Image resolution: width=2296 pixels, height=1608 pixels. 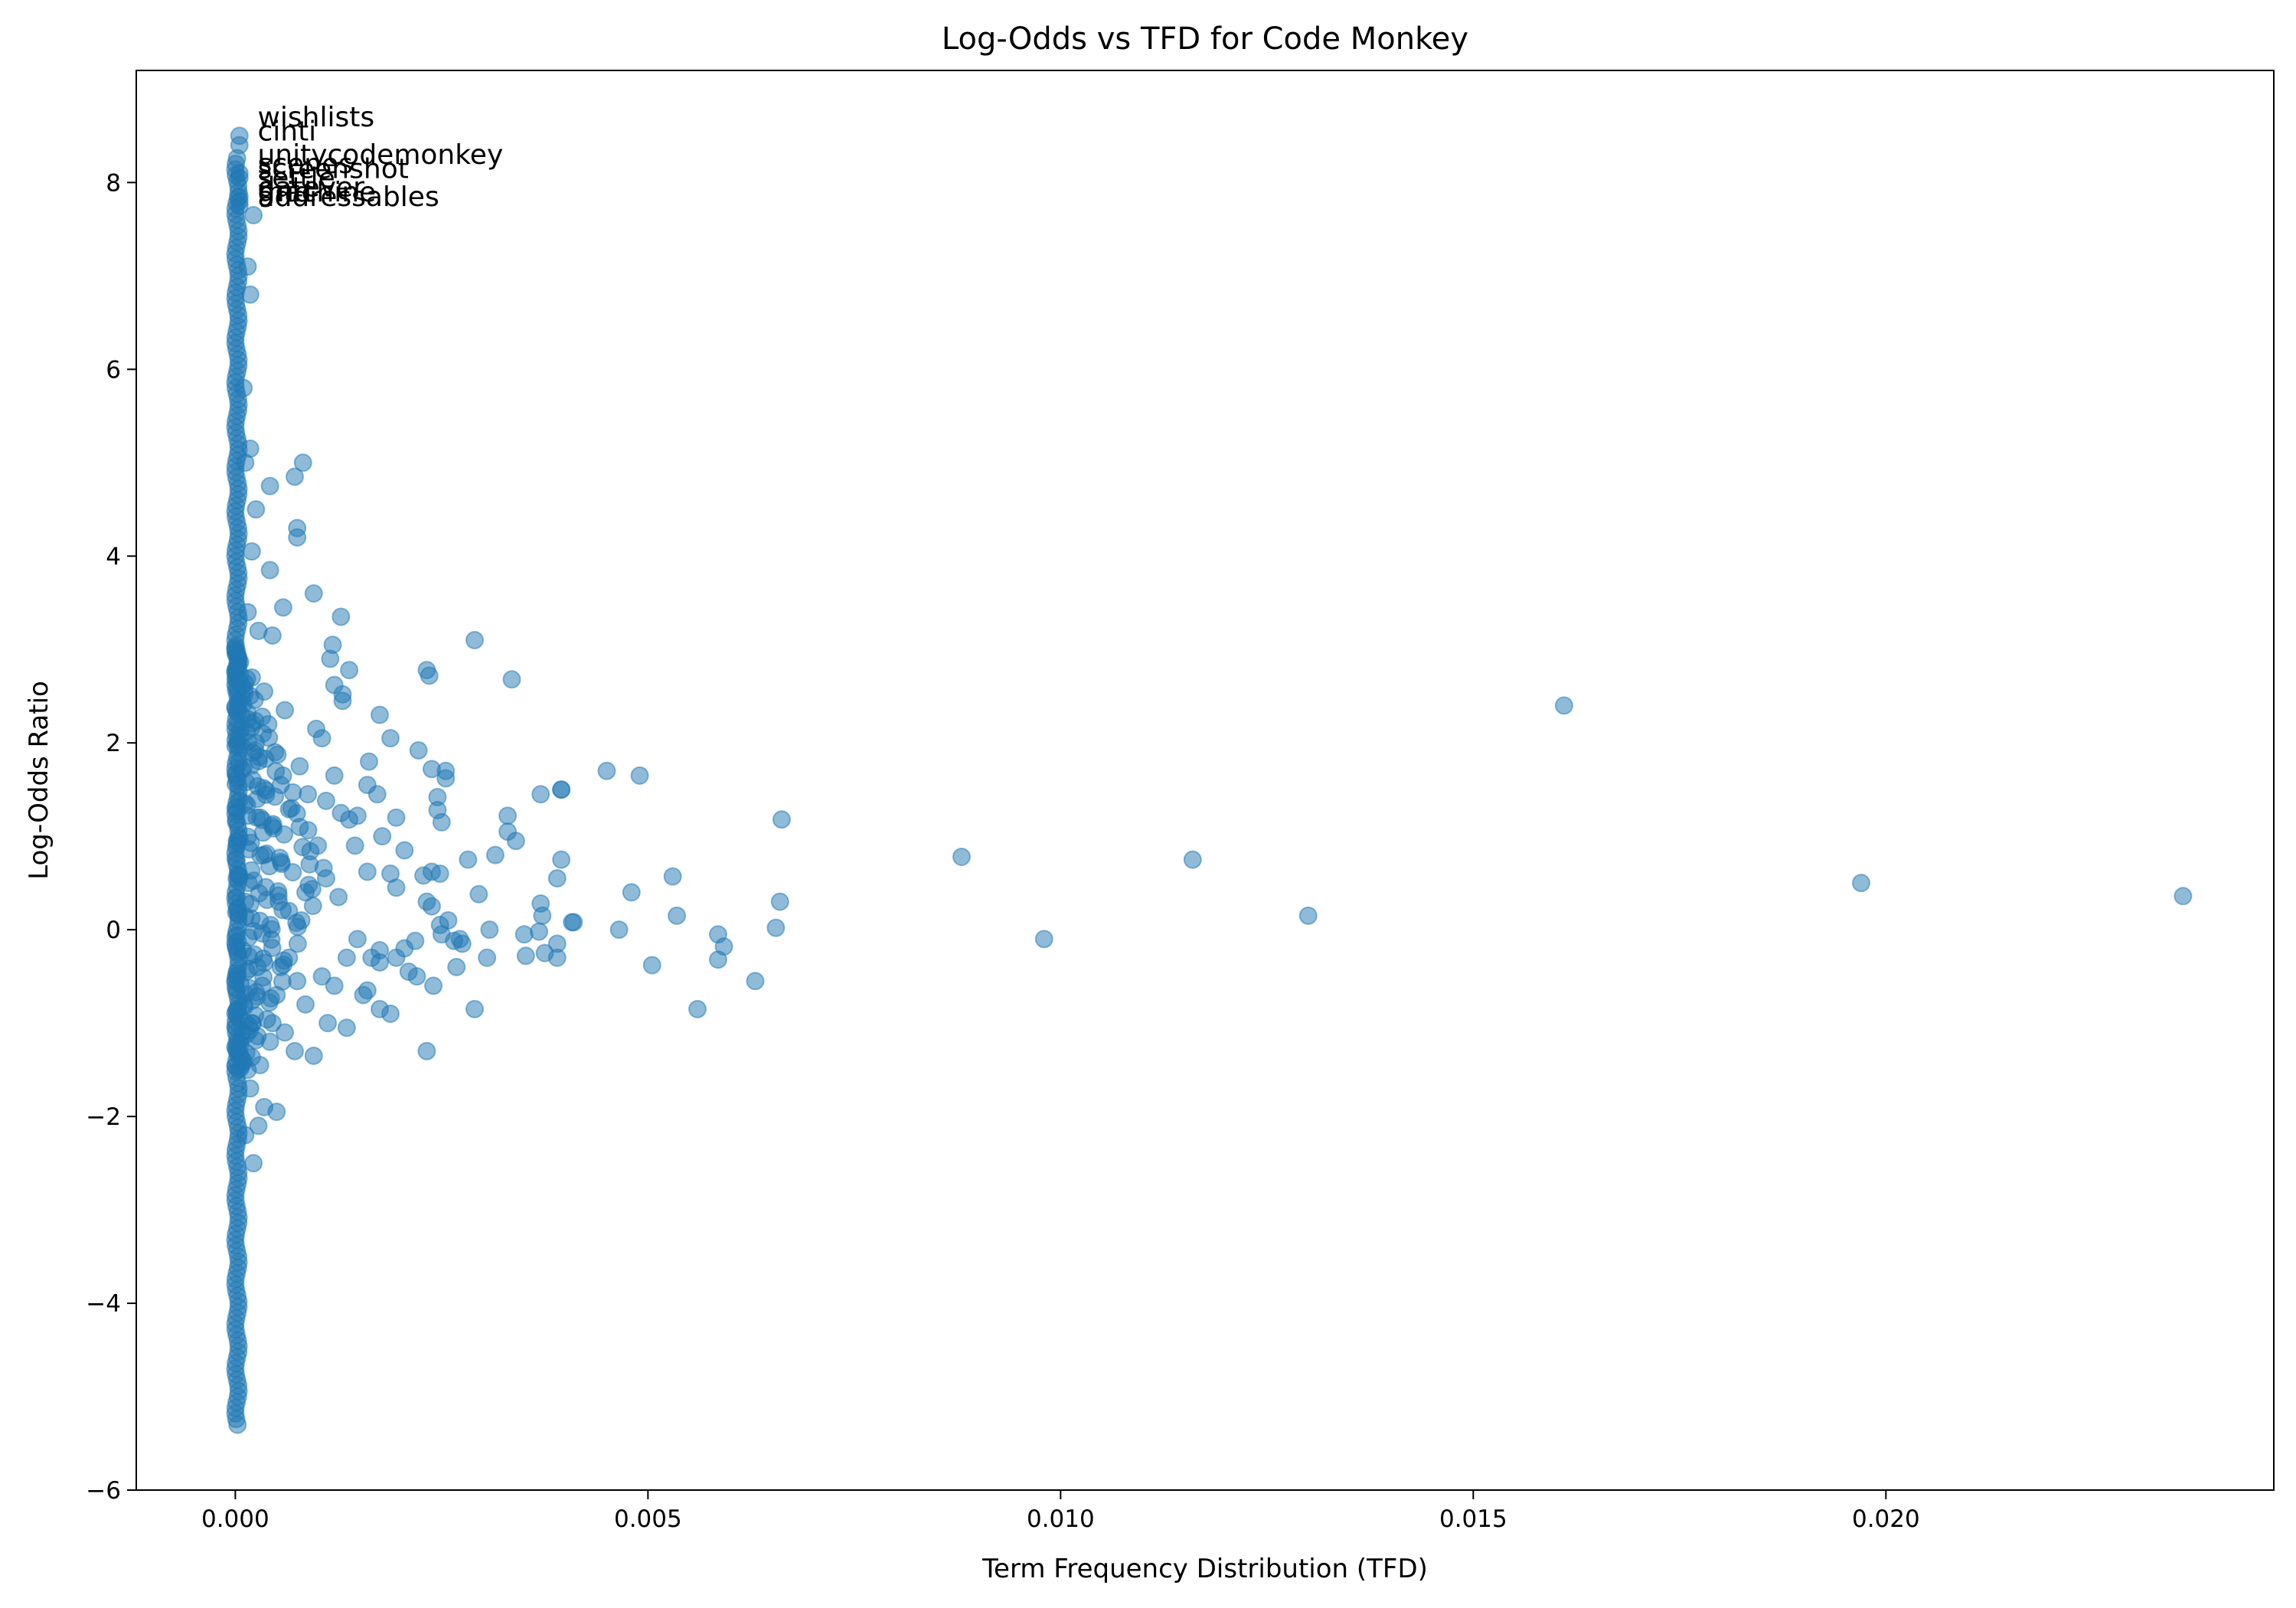 What do you see at coordinates (284, 192) in the screenshot?
I see `point-annotation: grid` at bounding box center [284, 192].